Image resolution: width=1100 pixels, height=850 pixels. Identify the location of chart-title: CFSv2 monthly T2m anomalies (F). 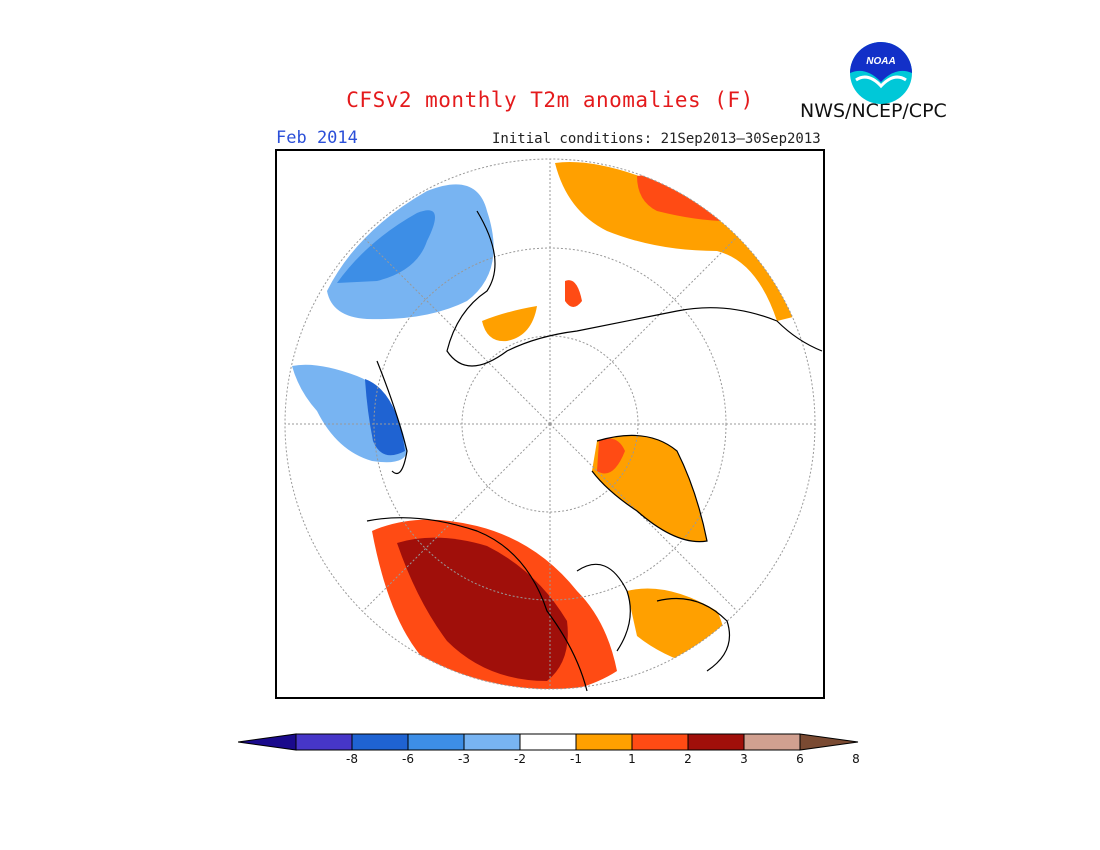
(550, 100).